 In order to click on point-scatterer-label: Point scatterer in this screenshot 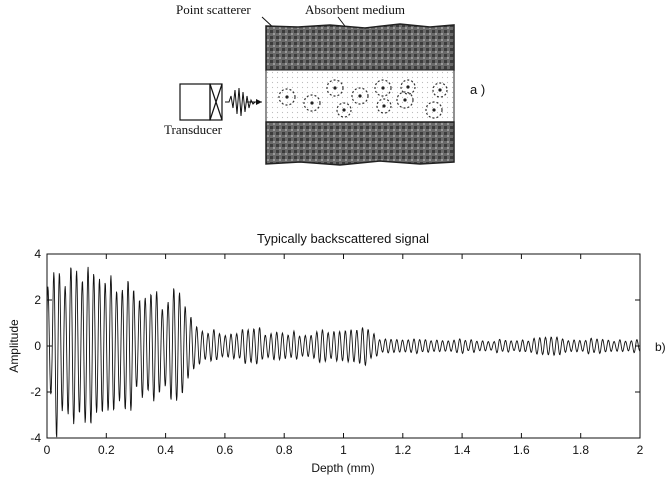, I will do `click(213, 9)`.